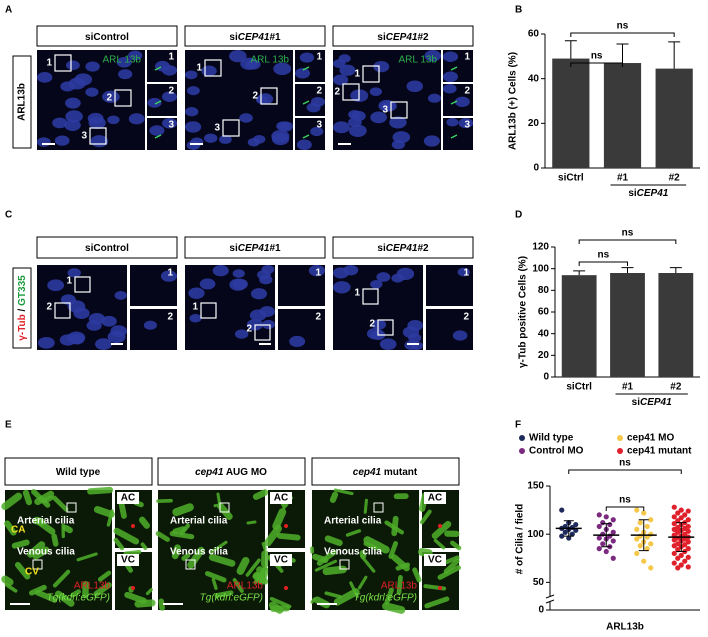  I want to click on axis-break, so click(550, 599).